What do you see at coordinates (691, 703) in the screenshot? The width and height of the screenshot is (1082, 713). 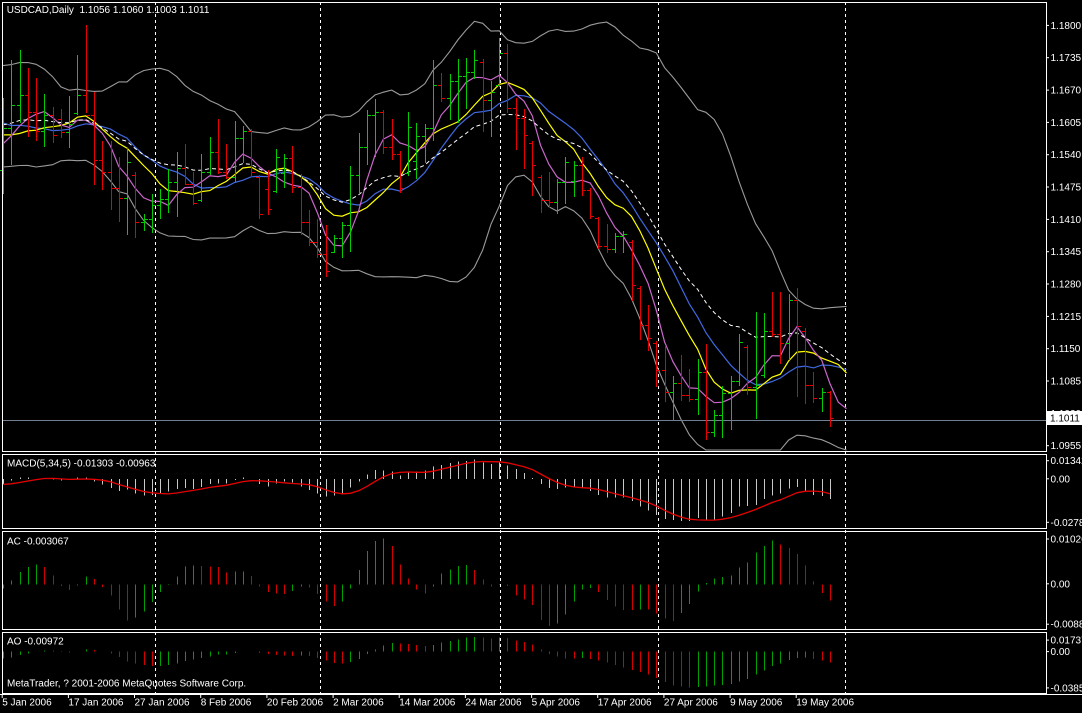 I see `svg-text: 27 Apr 2006` at bounding box center [691, 703].